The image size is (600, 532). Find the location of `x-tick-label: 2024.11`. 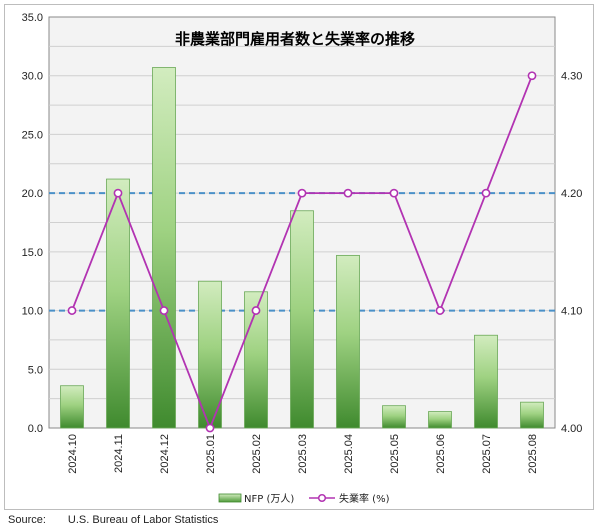

x-tick-label: 2024.11 is located at coordinates (119, 453).